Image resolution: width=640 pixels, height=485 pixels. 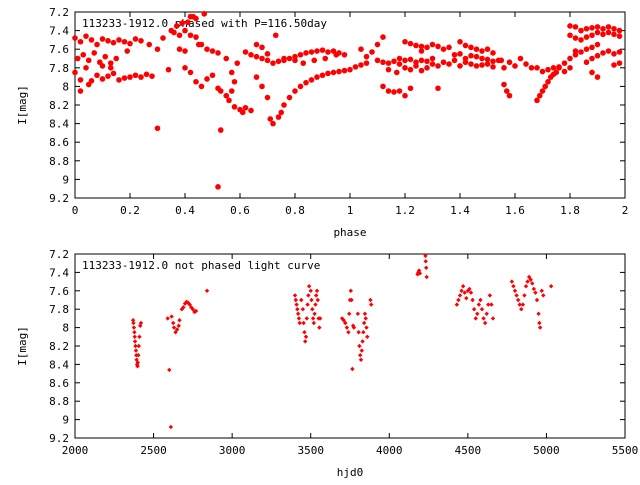 I want to click on unphased-y-tick-label: 7.8, so click(x=59, y=309).